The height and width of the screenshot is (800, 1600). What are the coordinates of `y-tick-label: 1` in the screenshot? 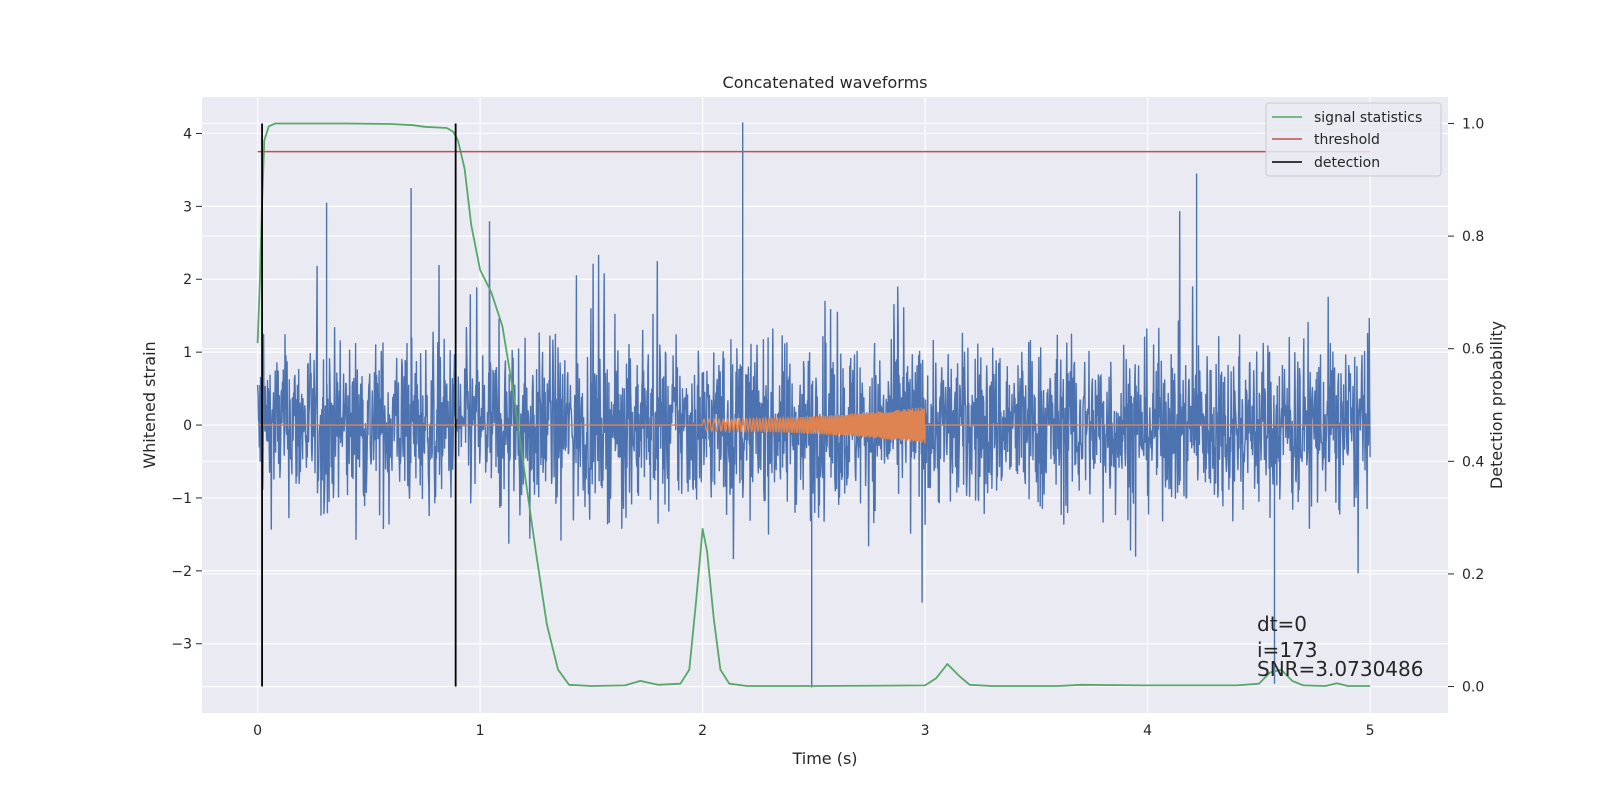 It's located at (187, 353).